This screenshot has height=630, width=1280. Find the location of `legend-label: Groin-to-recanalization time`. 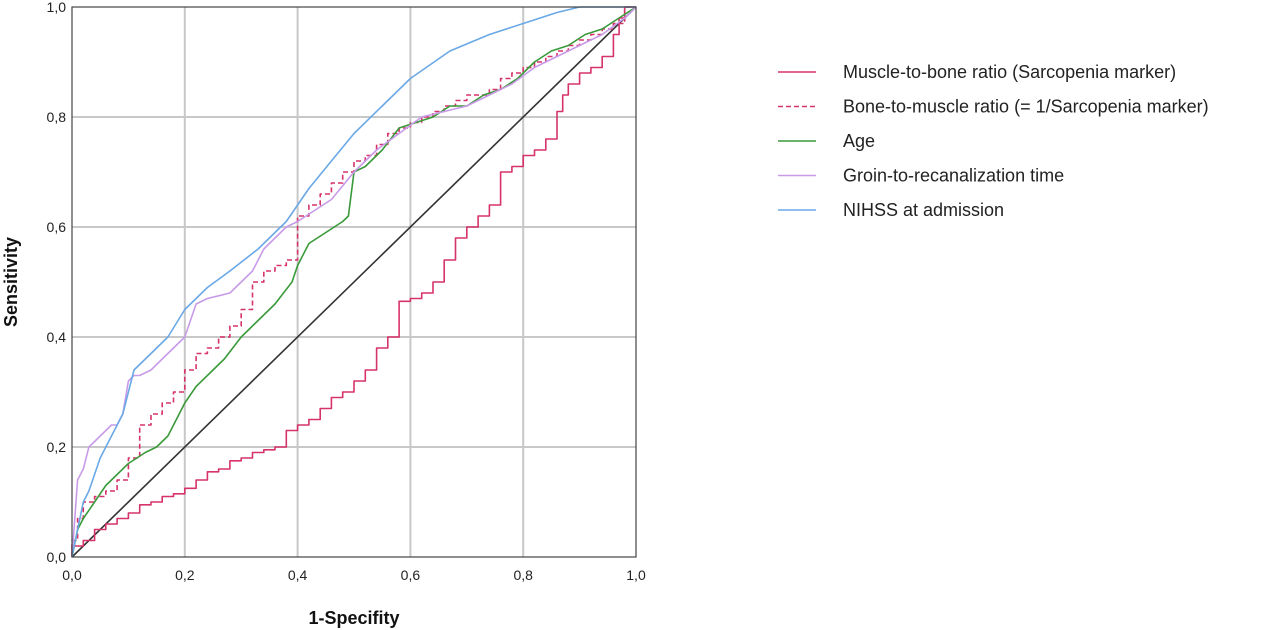

legend-label: Groin-to-recanalization time is located at coordinates (953, 176).